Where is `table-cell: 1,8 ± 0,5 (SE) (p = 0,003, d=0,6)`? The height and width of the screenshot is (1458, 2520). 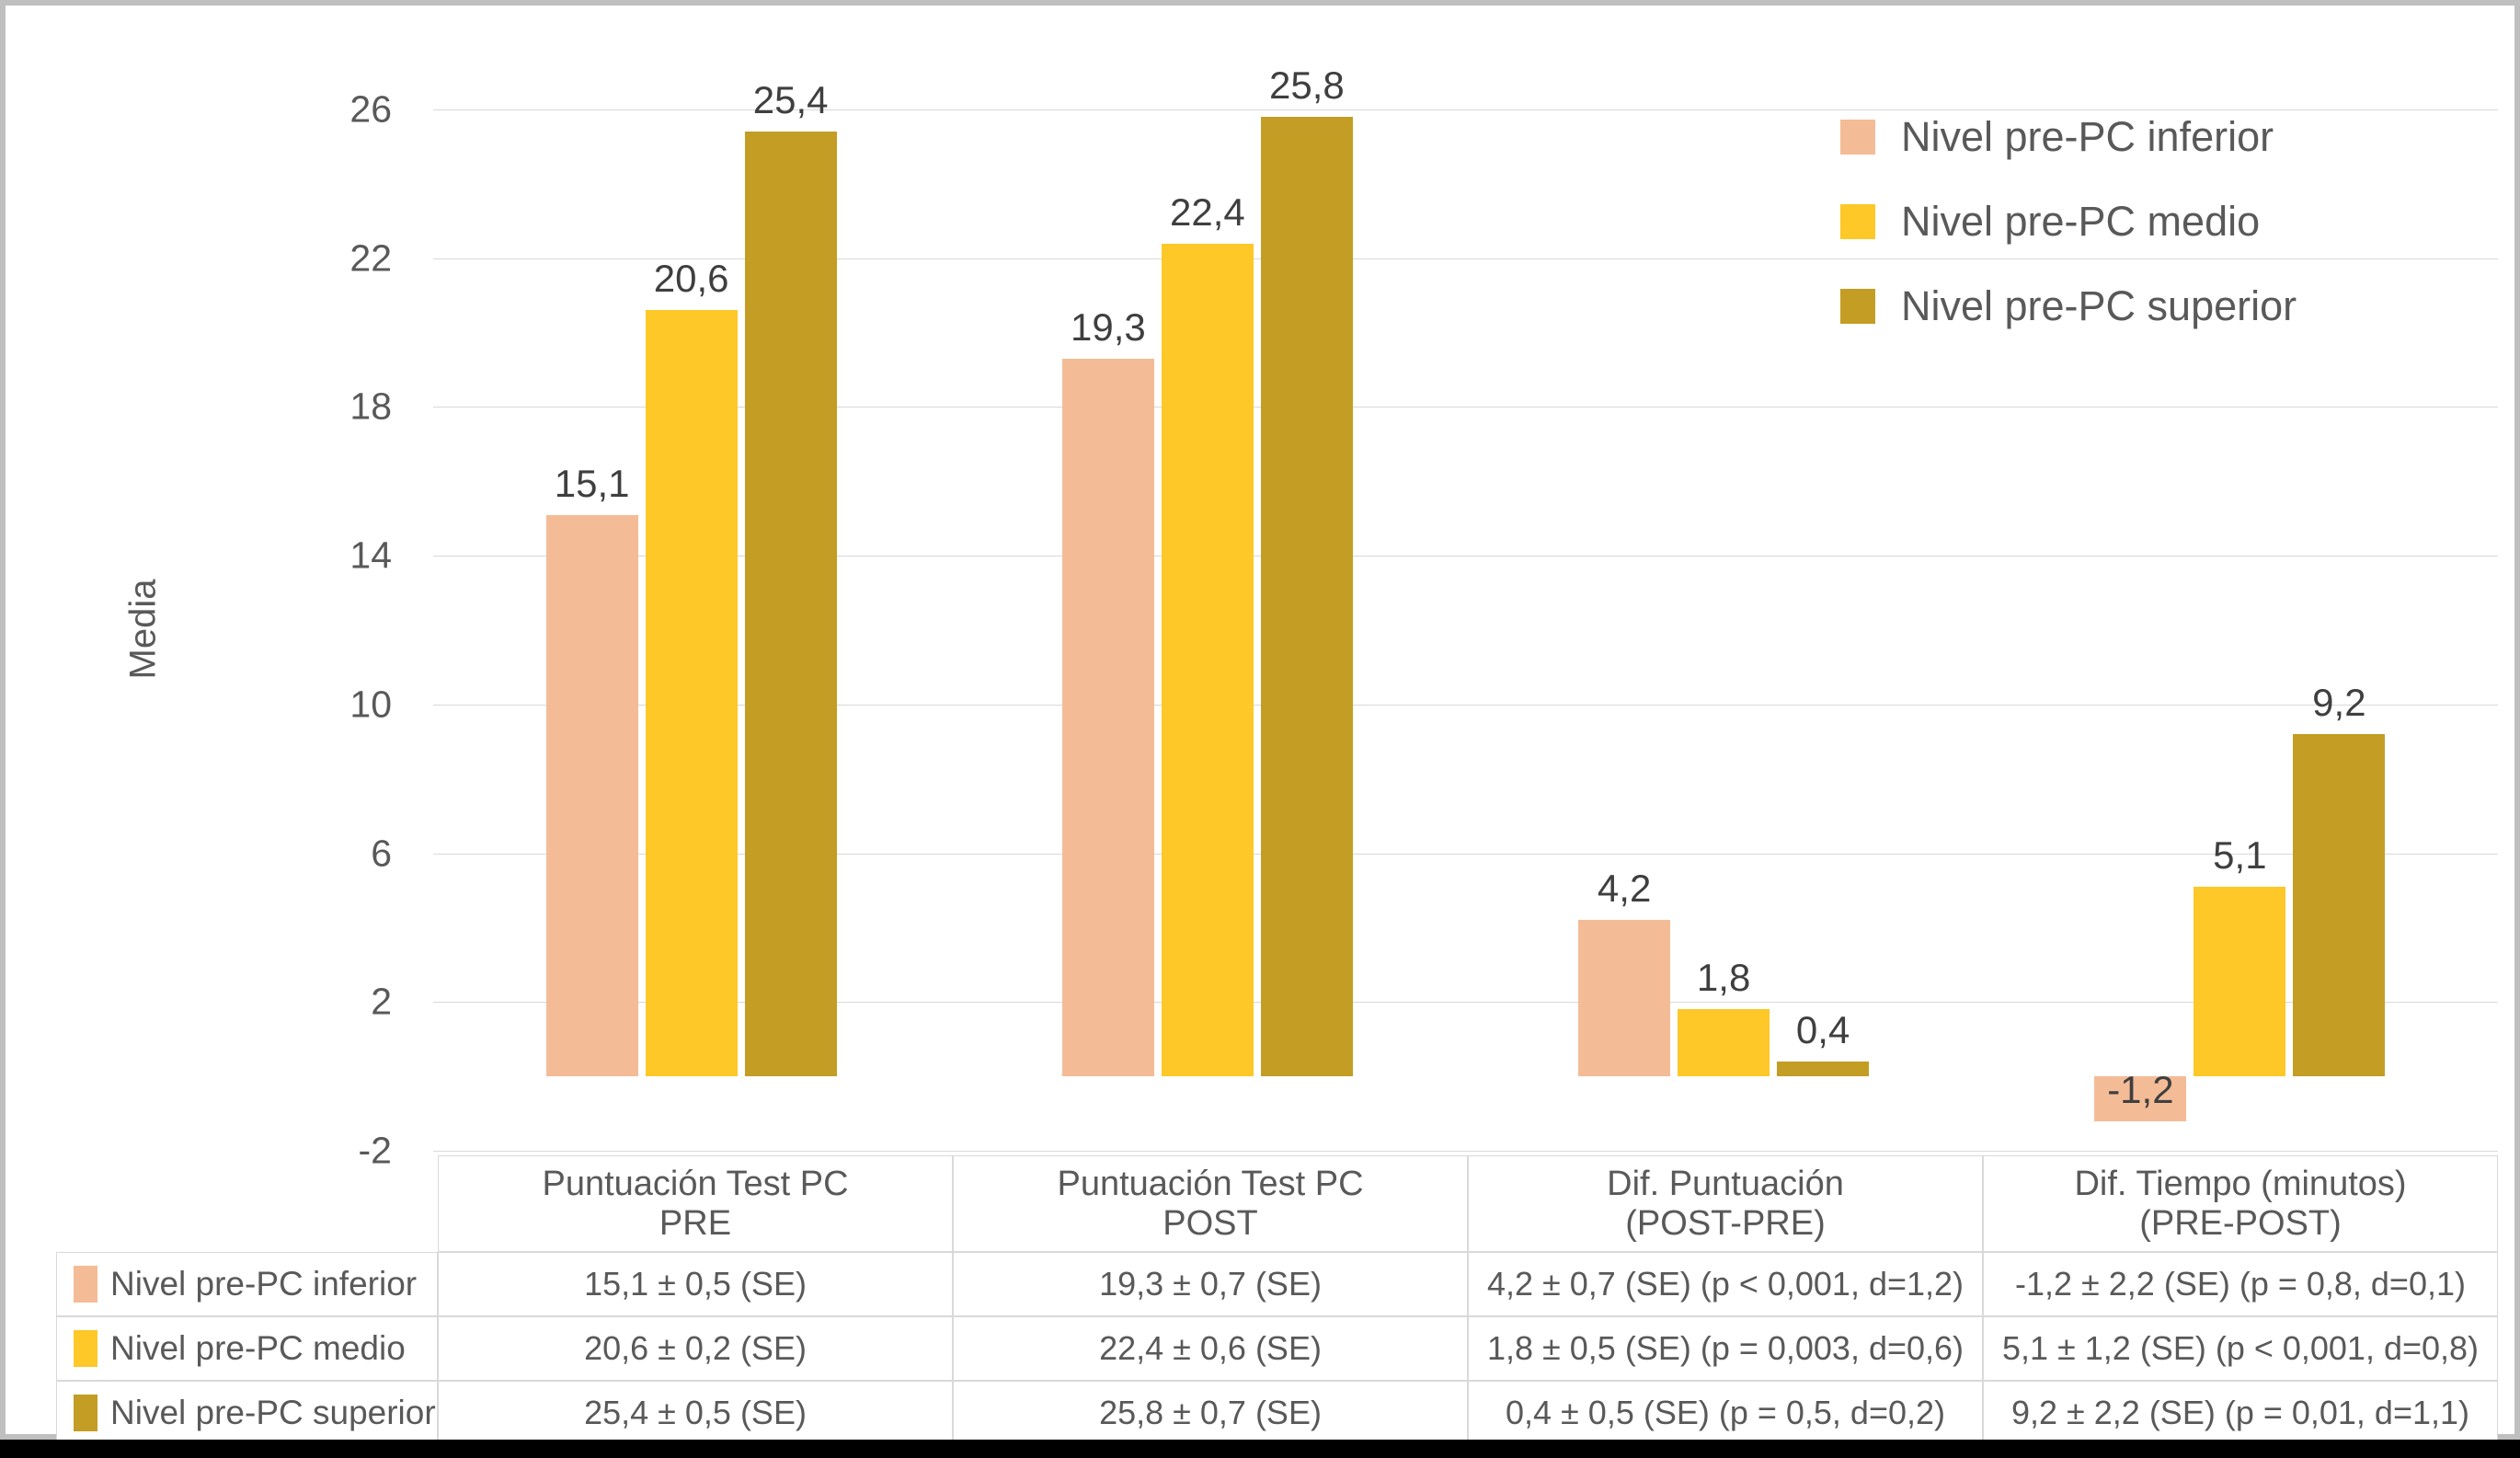 table-cell: 1,8 ± 0,5 (SE) (p = 0,003, d=0,6) is located at coordinates (1725, 1348).